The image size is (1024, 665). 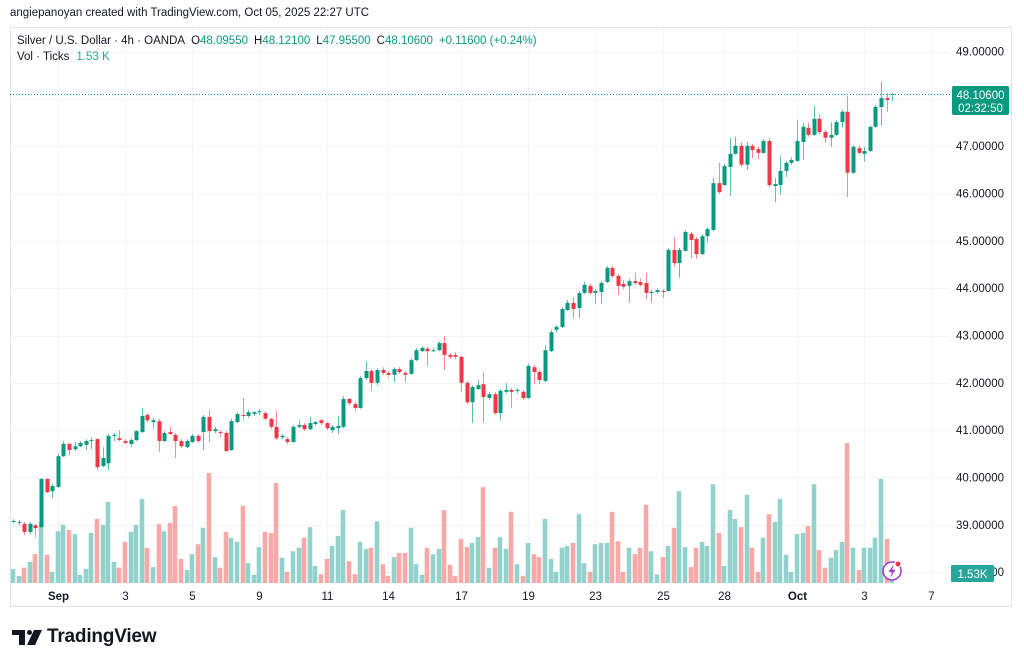 What do you see at coordinates (980, 109) in the screenshot?
I see `bar-countdown: 02:32:50` at bounding box center [980, 109].